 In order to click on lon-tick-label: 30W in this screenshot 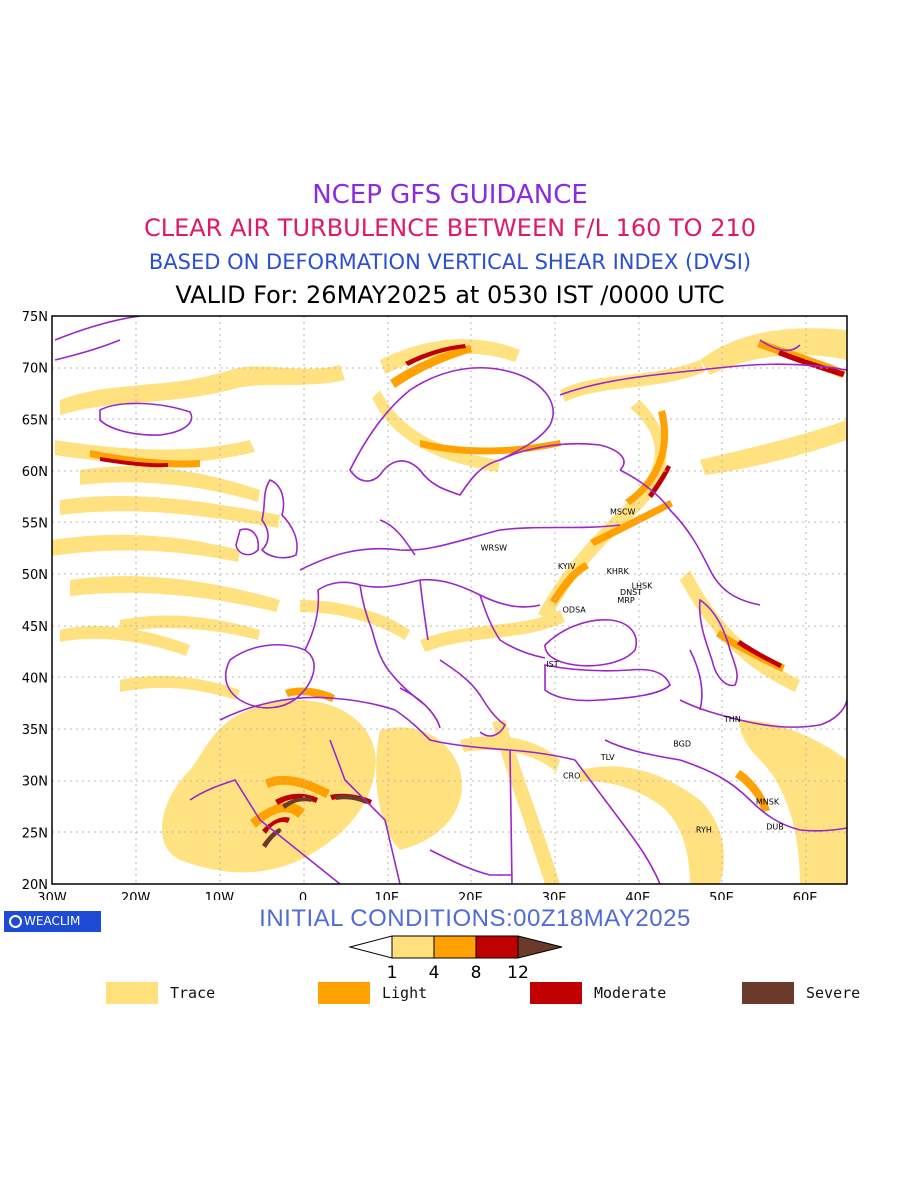, I will do `click(52, 895)`.